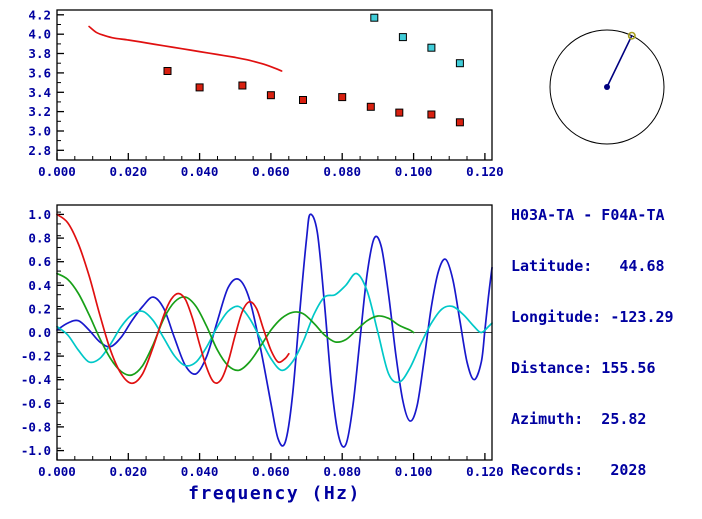 The height and width of the screenshot is (519, 702). What do you see at coordinates (274, 493) in the screenshot?
I see `x-axis-label: frequency (Hz)` at bounding box center [274, 493].